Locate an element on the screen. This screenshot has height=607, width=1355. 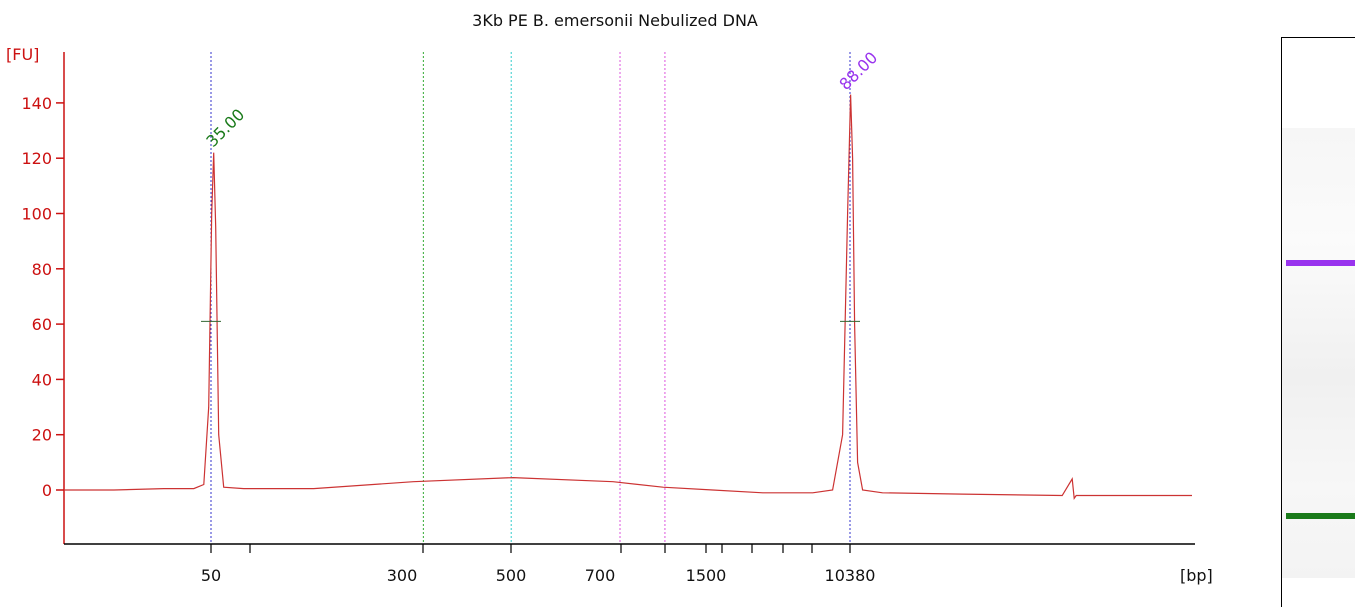
y-tick-label: 140 is located at coordinates (36, 103).